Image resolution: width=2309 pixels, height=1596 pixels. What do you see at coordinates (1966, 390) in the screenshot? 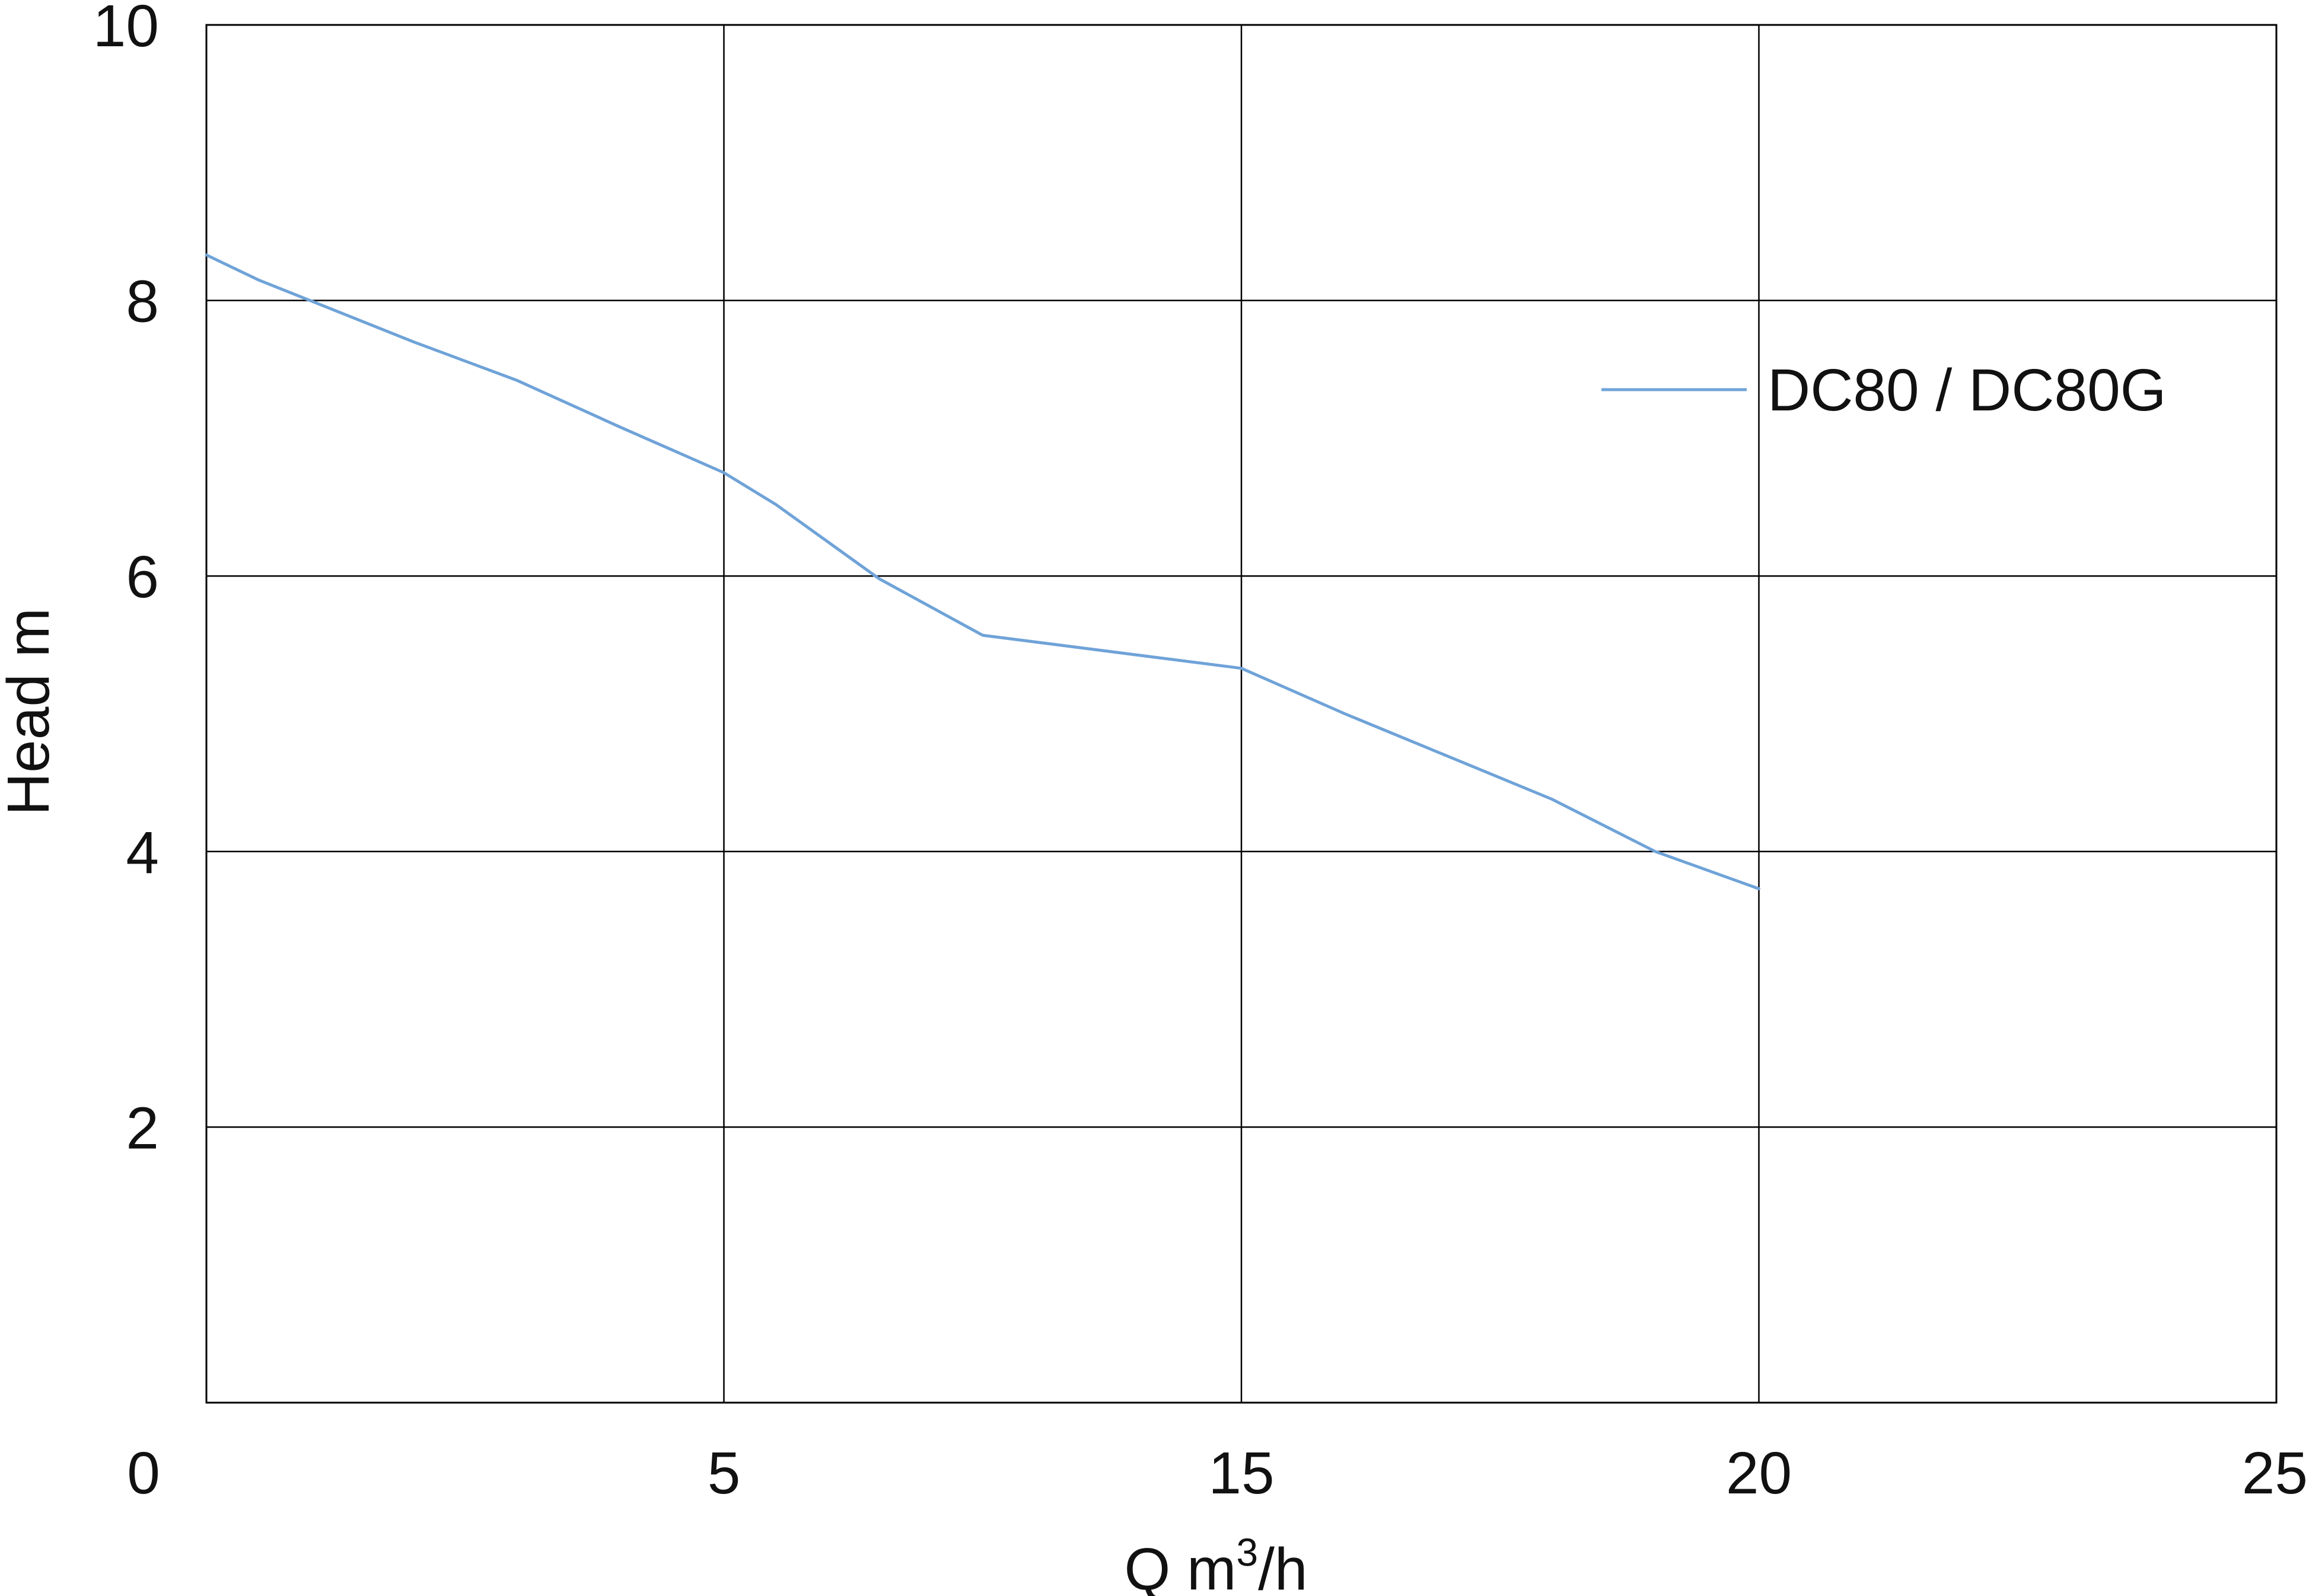
I see `legend-label-dc80: DC80 / DC80G` at bounding box center [1966, 390].